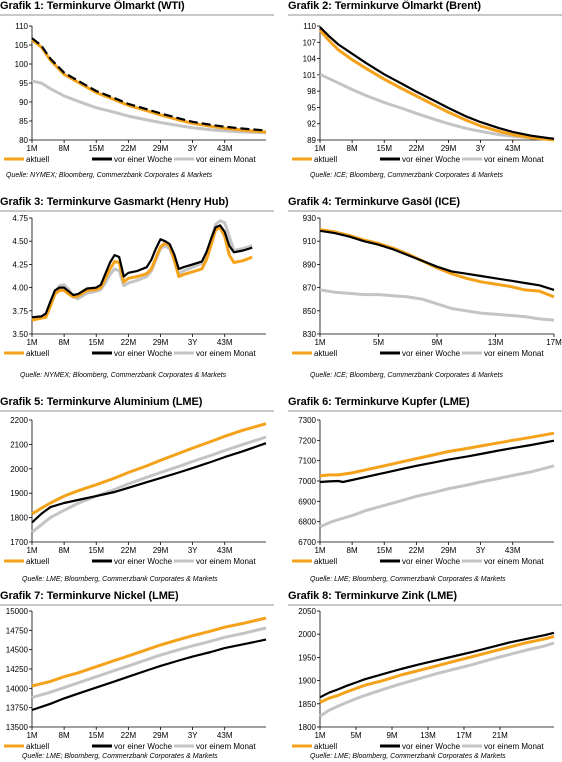 The width and height of the screenshot is (562, 762). What do you see at coordinates (19, 518) in the screenshot?
I see `y-tick-label: 1800` at bounding box center [19, 518].